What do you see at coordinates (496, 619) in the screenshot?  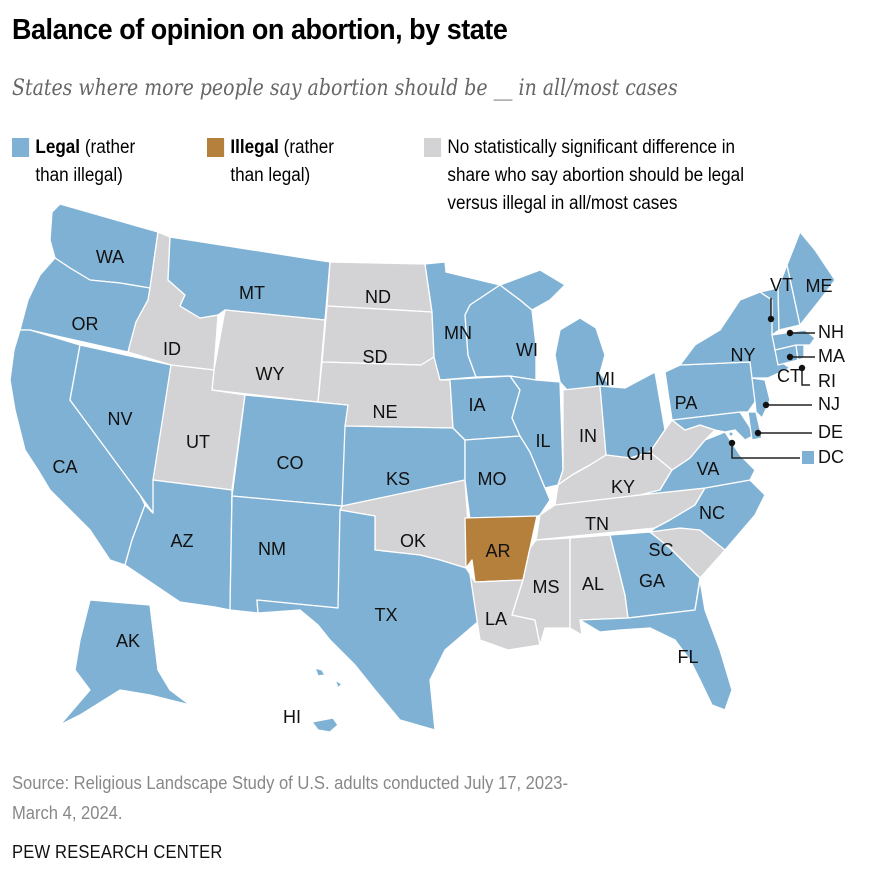 I see `state-label-la: LA` at bounding box center [496, 619].